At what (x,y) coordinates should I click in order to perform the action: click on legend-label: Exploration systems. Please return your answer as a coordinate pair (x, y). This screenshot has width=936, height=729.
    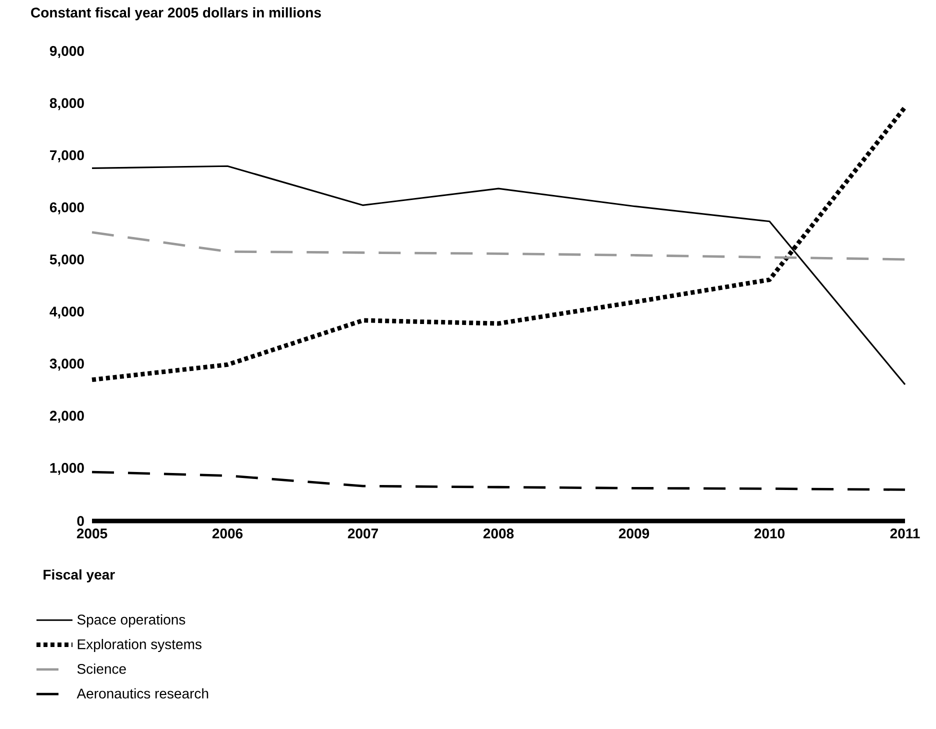
    Looking at the image, I should click on (140, 645).